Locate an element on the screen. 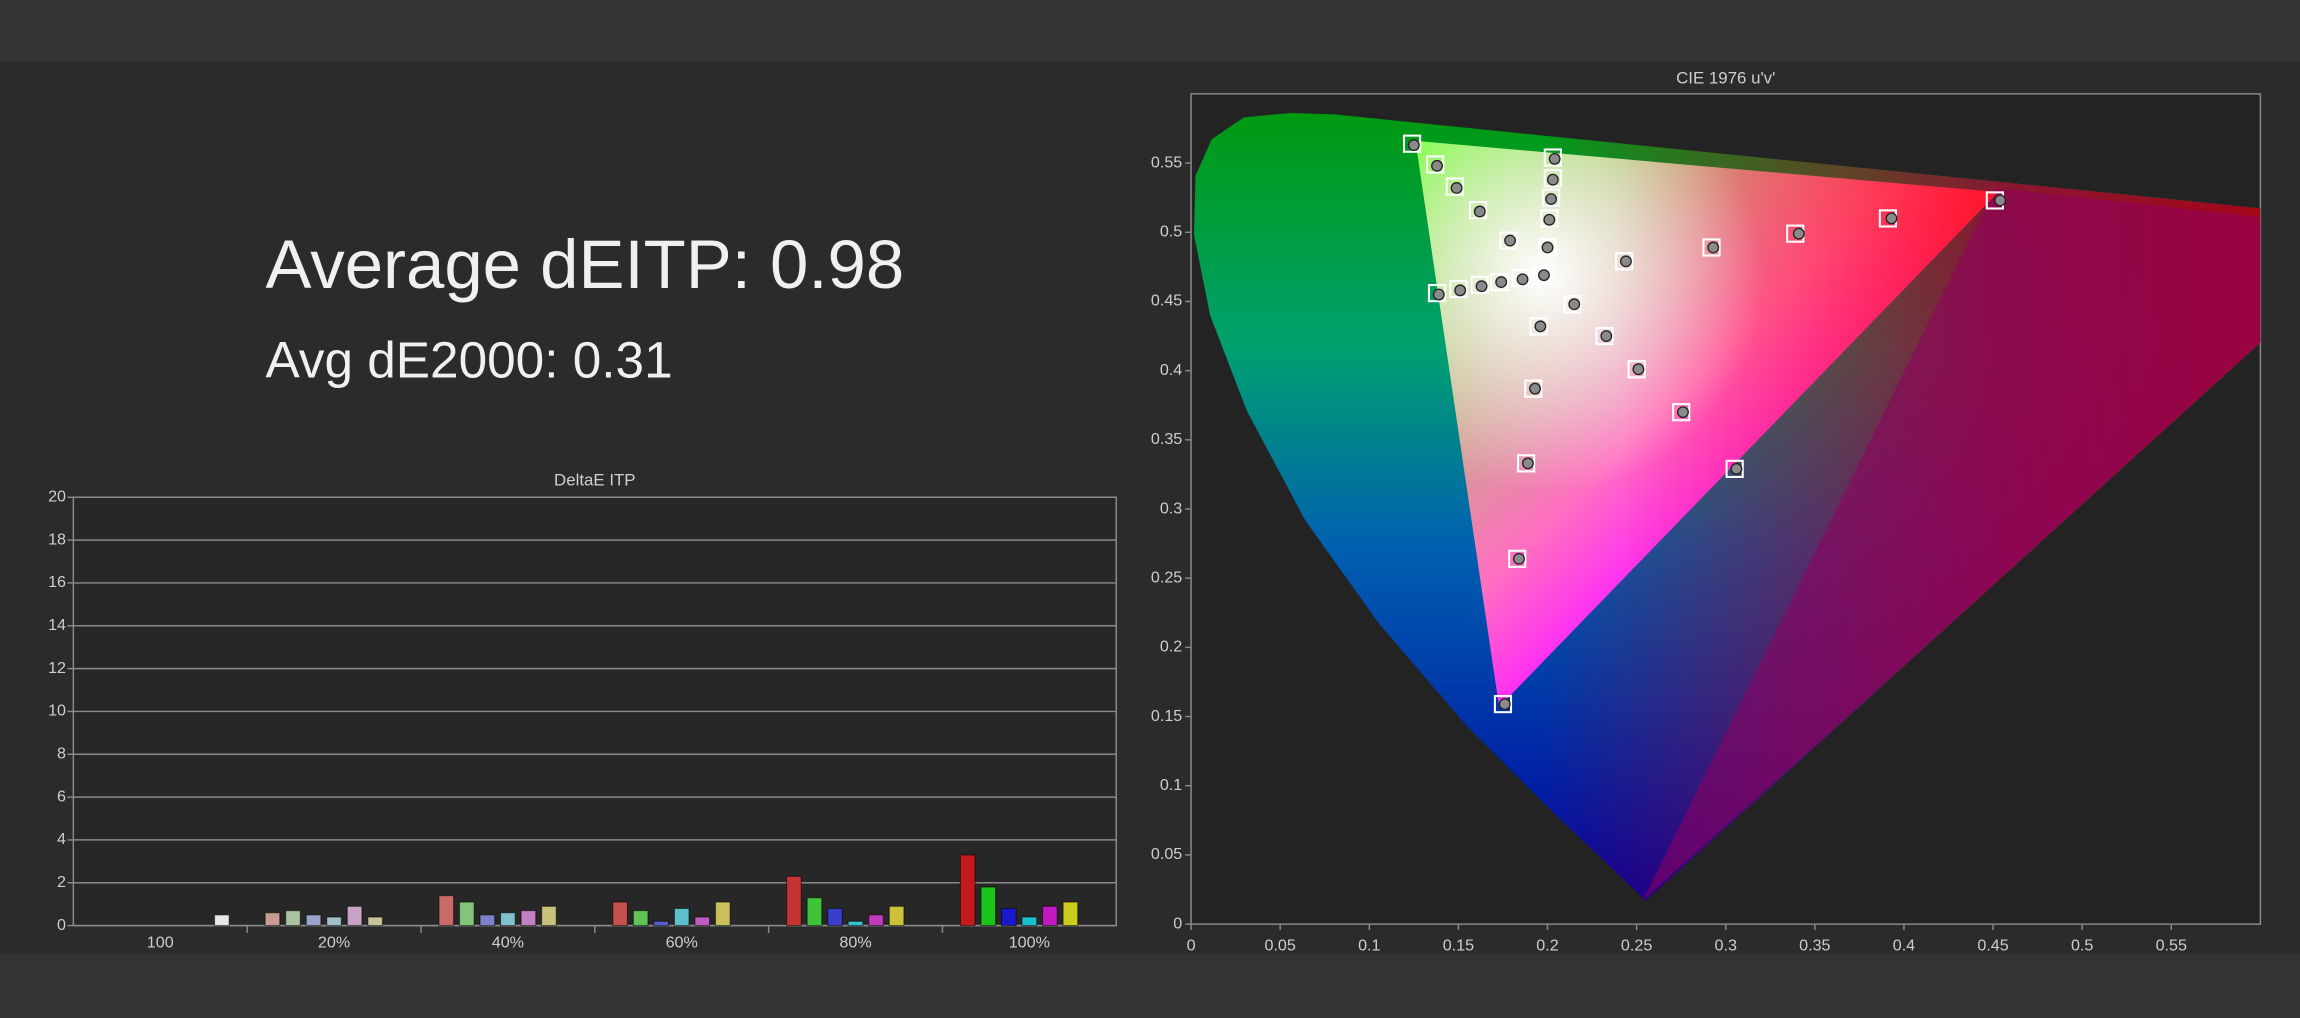 Image resolution: width=2300 pixels, height=1018 pixels. y-tick-label: 16 is located at coordinates (57, 582).